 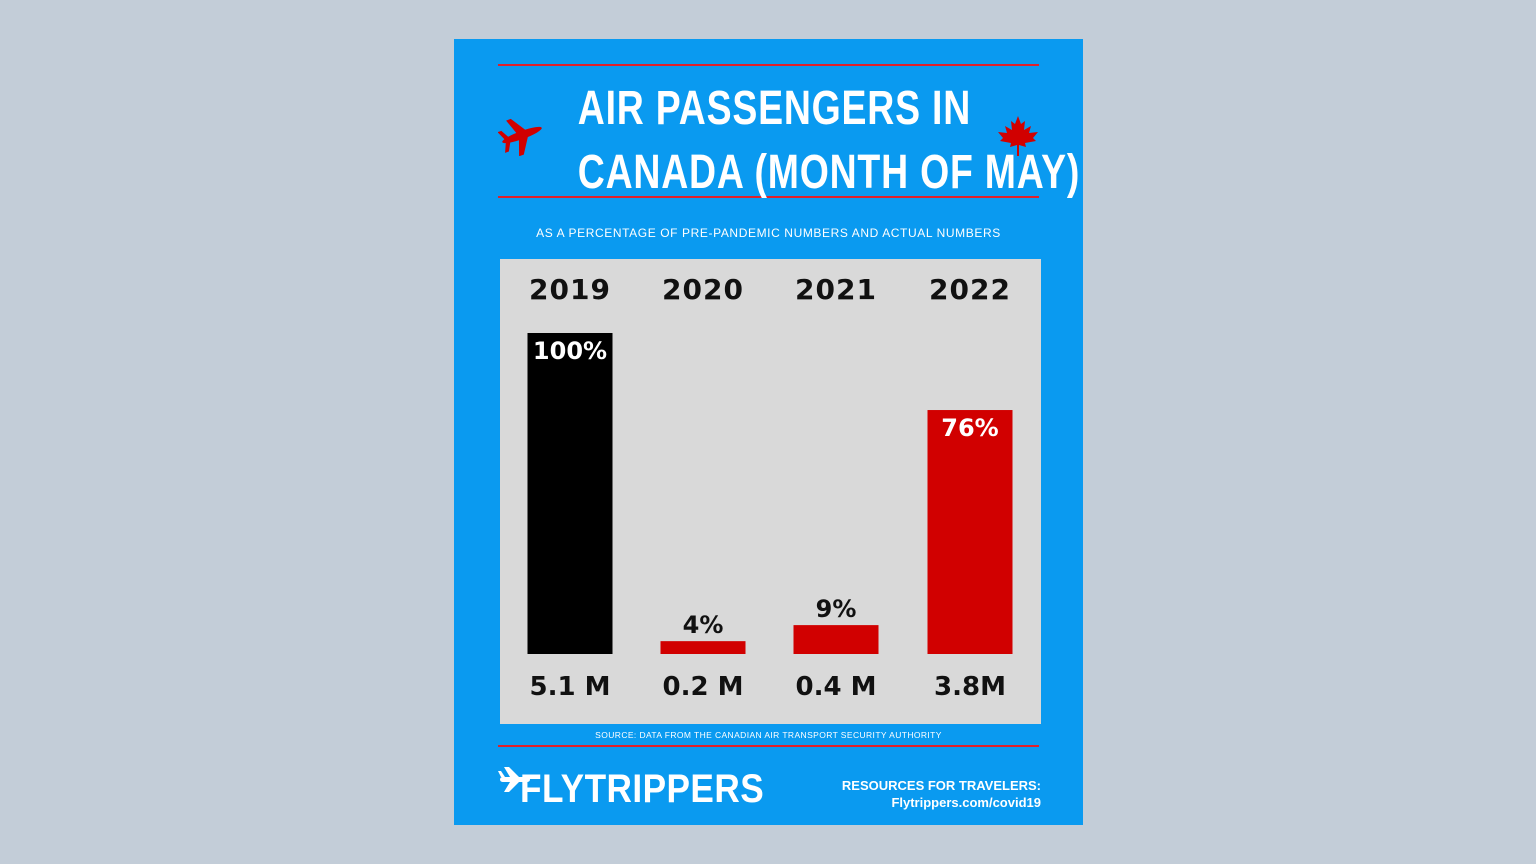 I want to click on bar-2019, so click(x=570, y=493).